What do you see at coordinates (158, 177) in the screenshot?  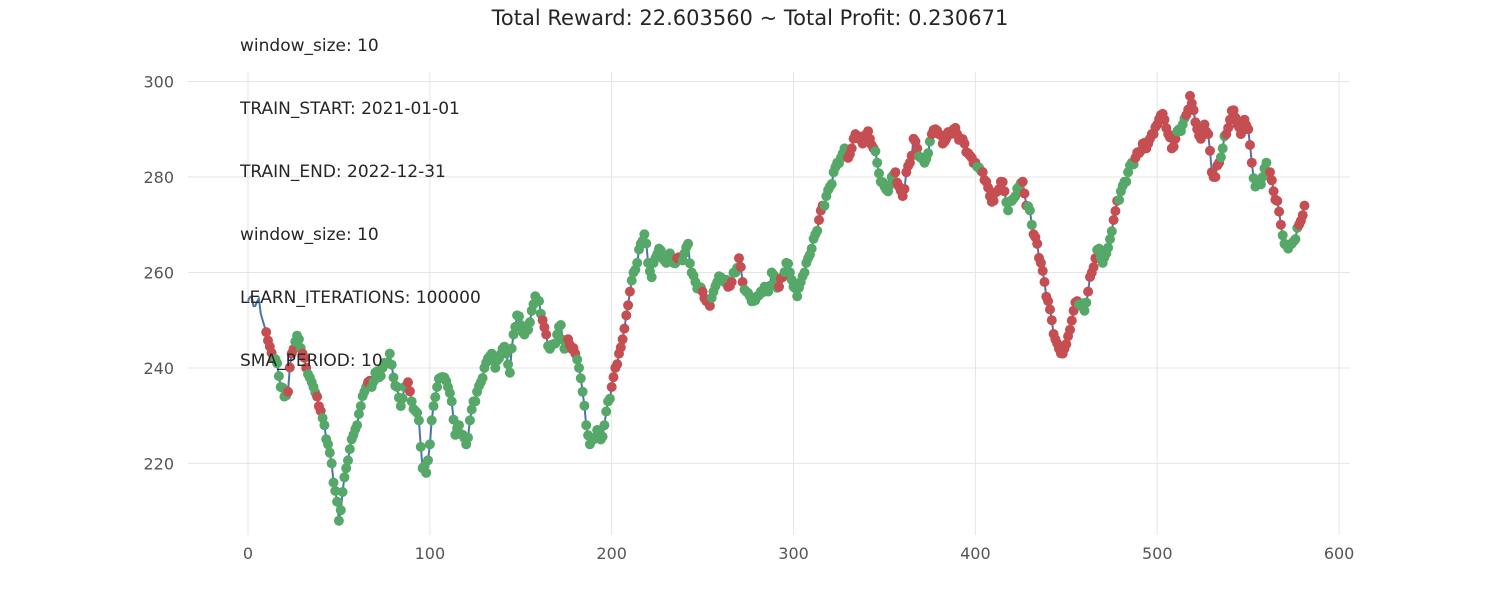 I see `y-tick-label: 280` at bounding box center [158, 177].